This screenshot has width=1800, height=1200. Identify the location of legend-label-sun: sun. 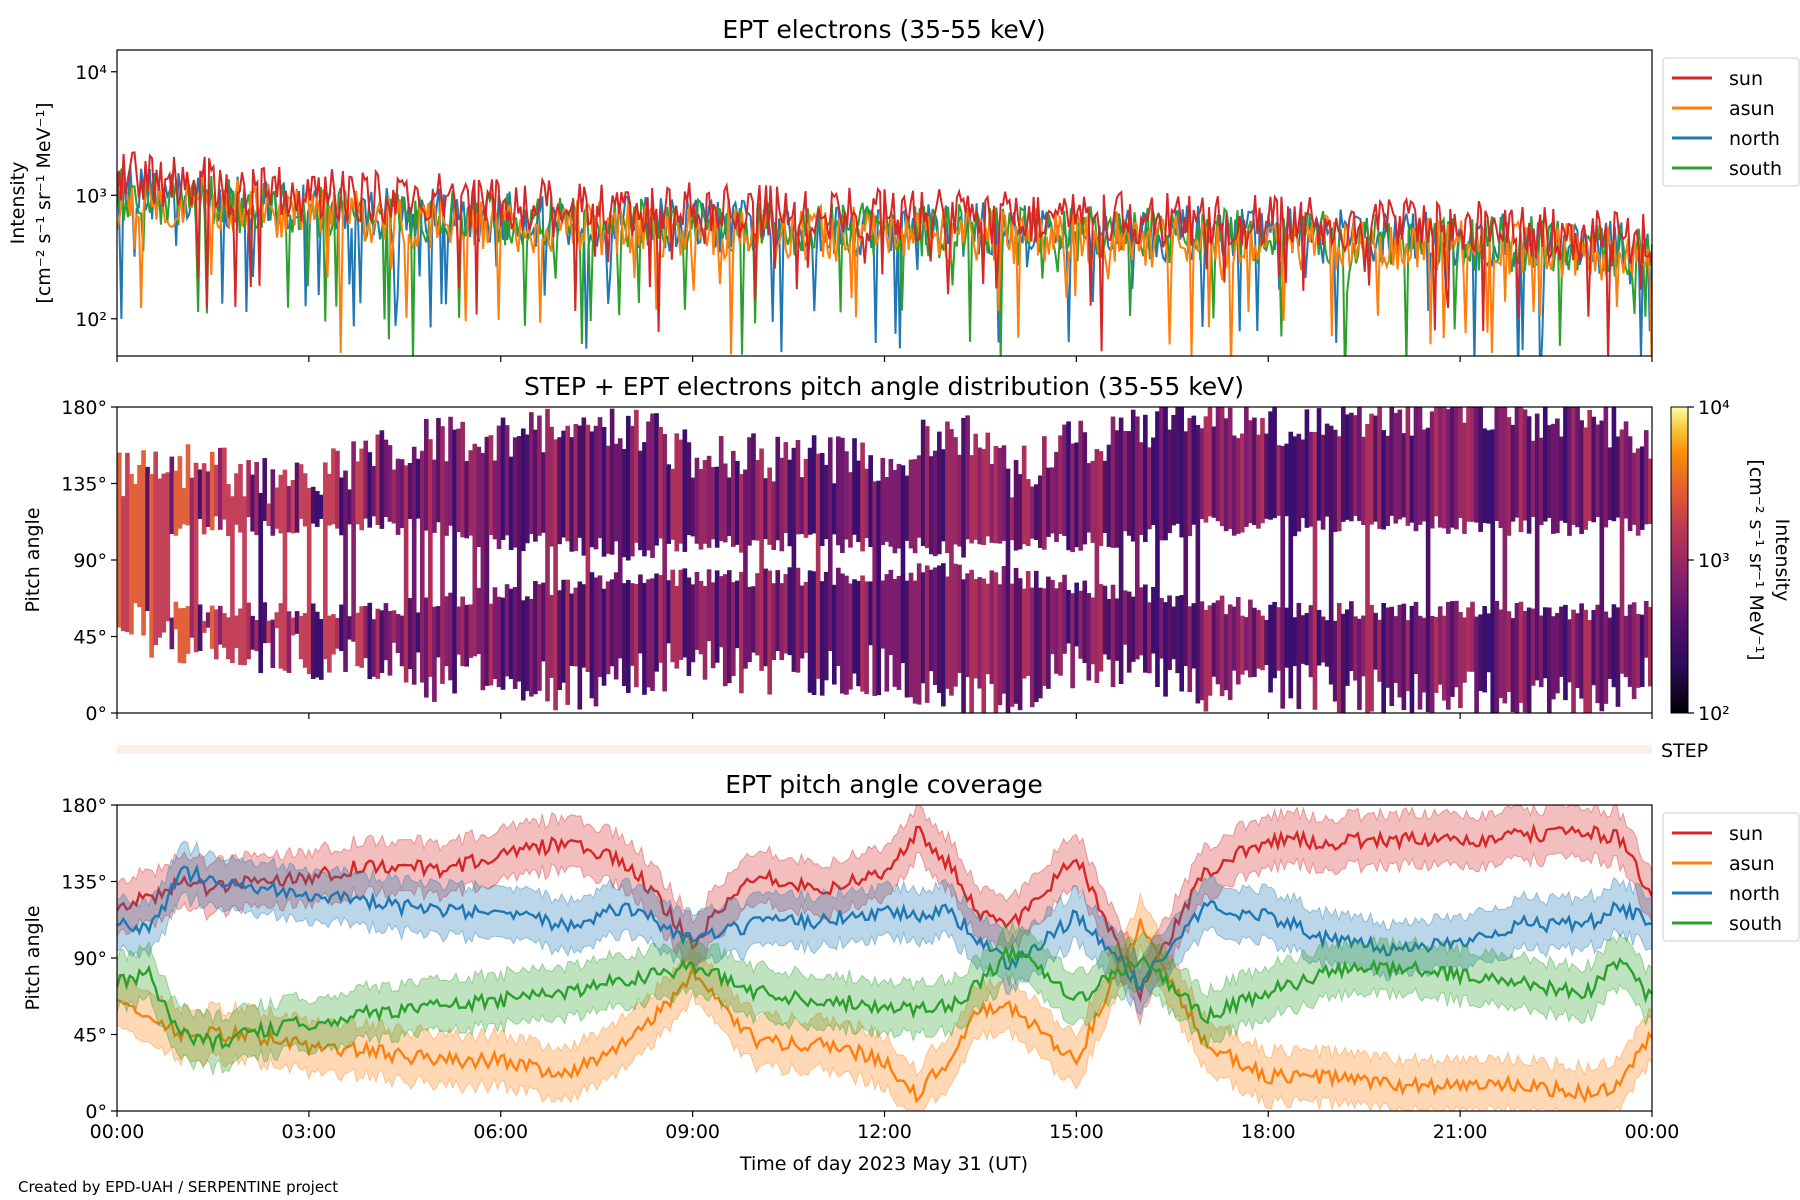
(1746, 834).